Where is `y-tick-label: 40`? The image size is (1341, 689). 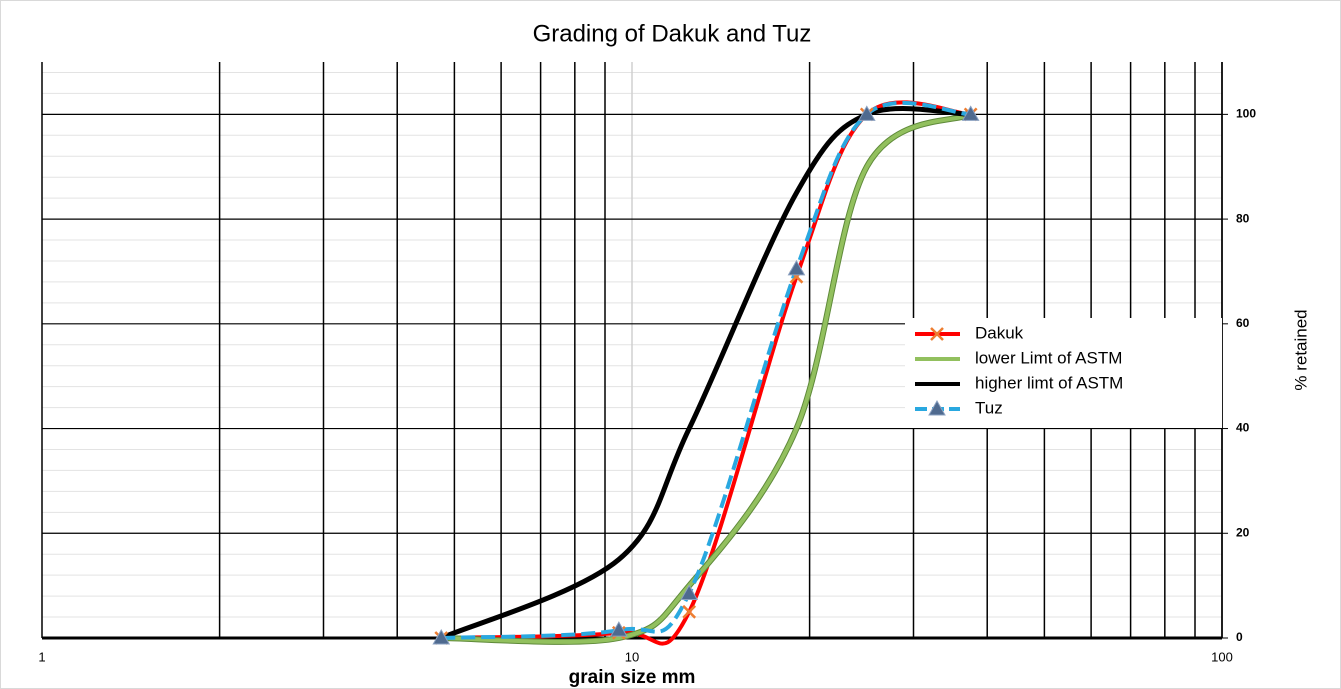 y-tick-label: 40 is located at coordinates (1243, 428).